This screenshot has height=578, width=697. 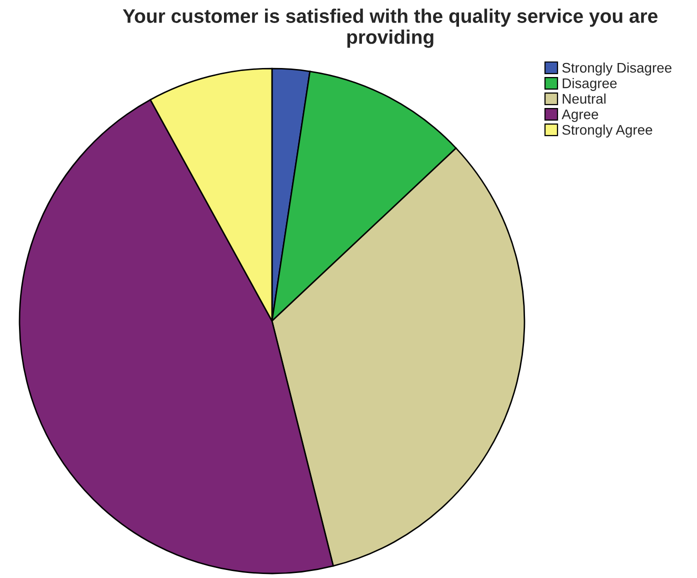 I want to click on legend-label: Neutral, so click(x=584, y=99).